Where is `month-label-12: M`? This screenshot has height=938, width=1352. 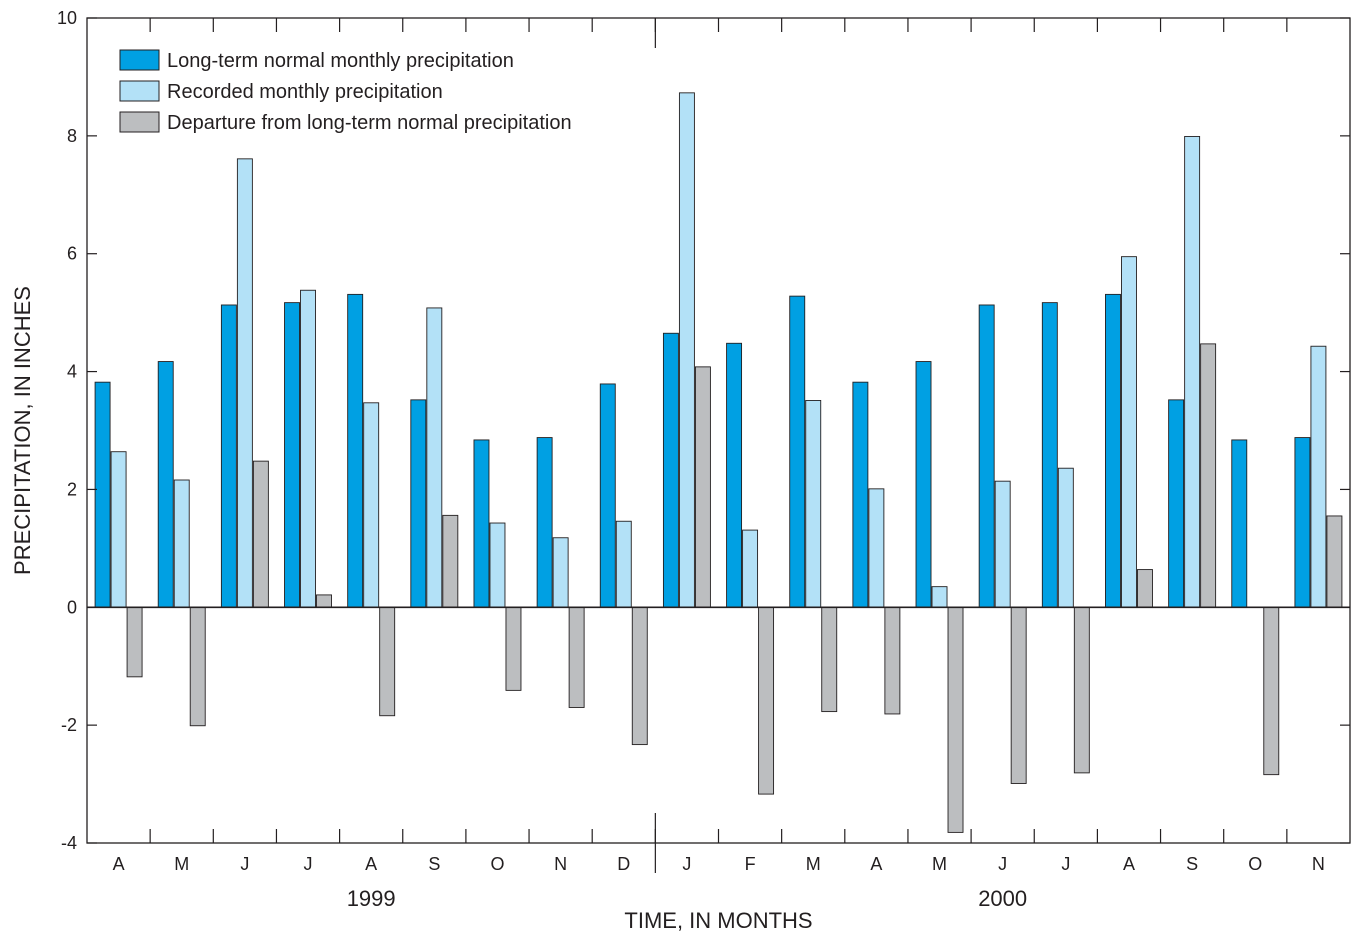 month-label-12: M is located at coordinates (813, 864).